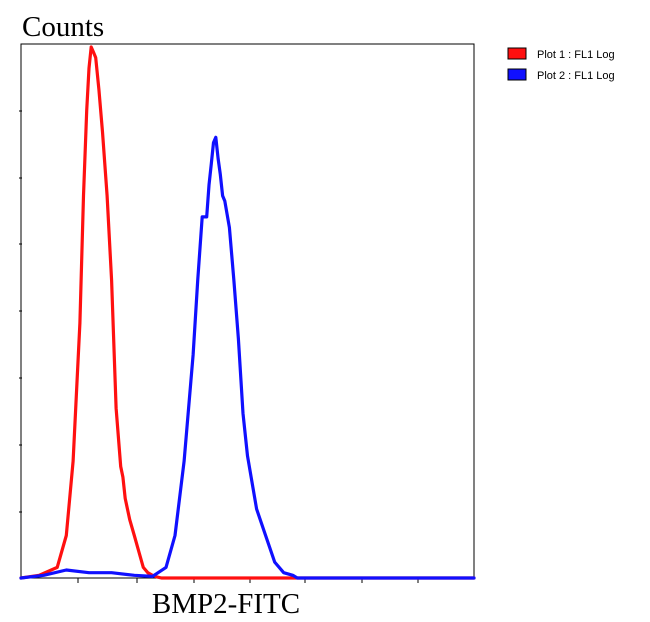 The image size is (650, 622). Describe the element at coordinates (63, 27) in the screenshot. I see `y-axis-label: Counts` at that location.